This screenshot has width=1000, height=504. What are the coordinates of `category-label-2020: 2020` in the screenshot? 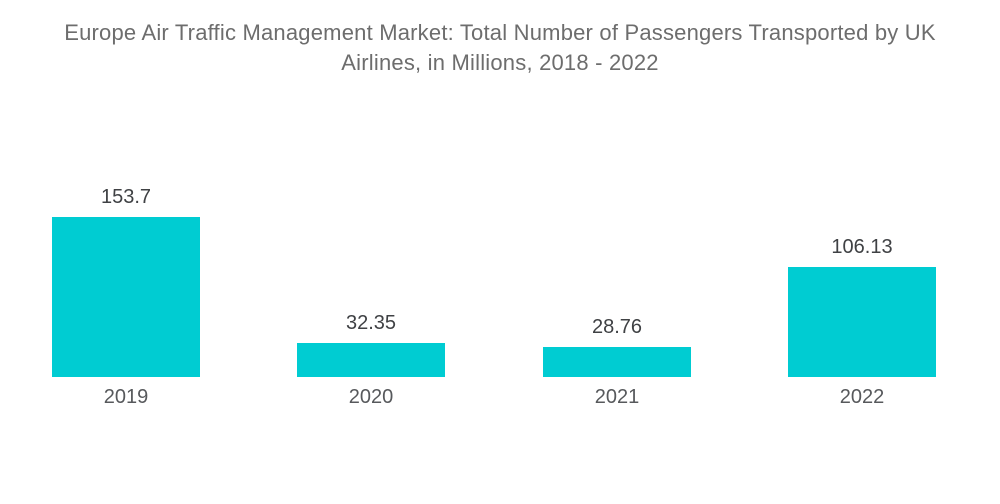 It's located at (371, 397).